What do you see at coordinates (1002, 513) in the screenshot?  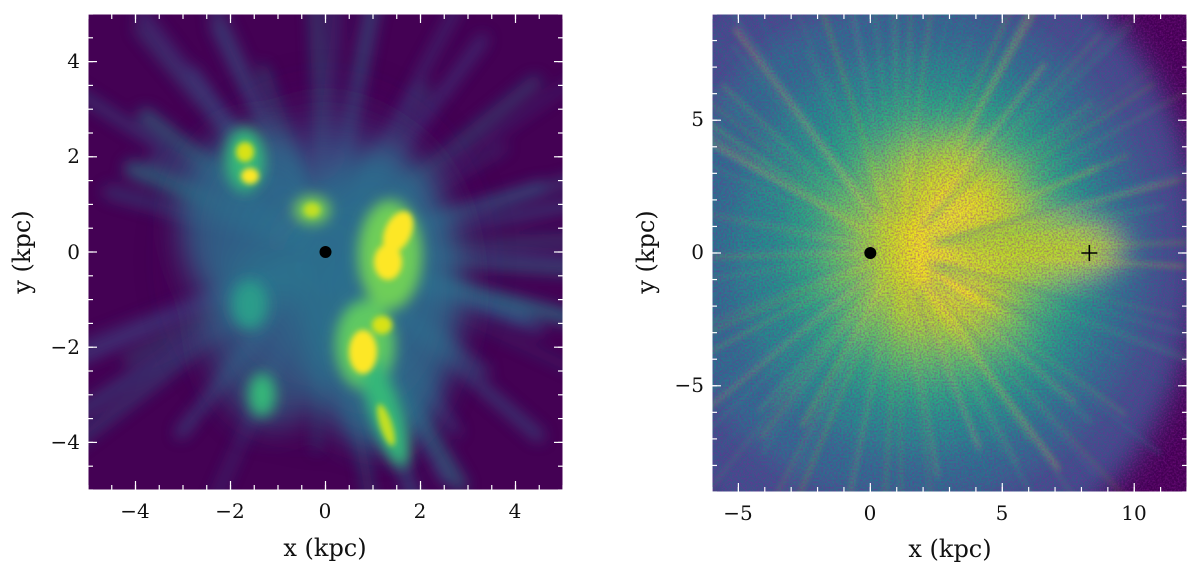 I see `right-x-tick-label: 5` at bounding box center [1002, 513].